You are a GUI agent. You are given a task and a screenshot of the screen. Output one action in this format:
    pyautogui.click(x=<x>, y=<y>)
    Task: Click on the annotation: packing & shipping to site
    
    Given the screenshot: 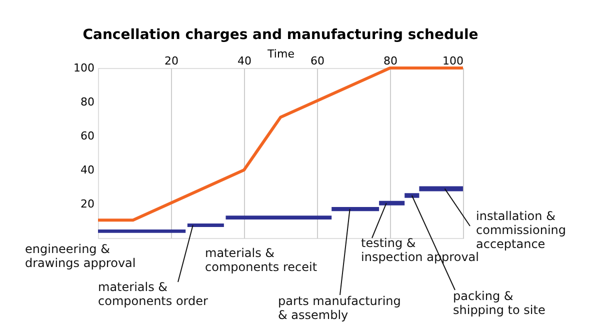 What is the action you would take?
    pyautogui.click(x=499, y=303)
    